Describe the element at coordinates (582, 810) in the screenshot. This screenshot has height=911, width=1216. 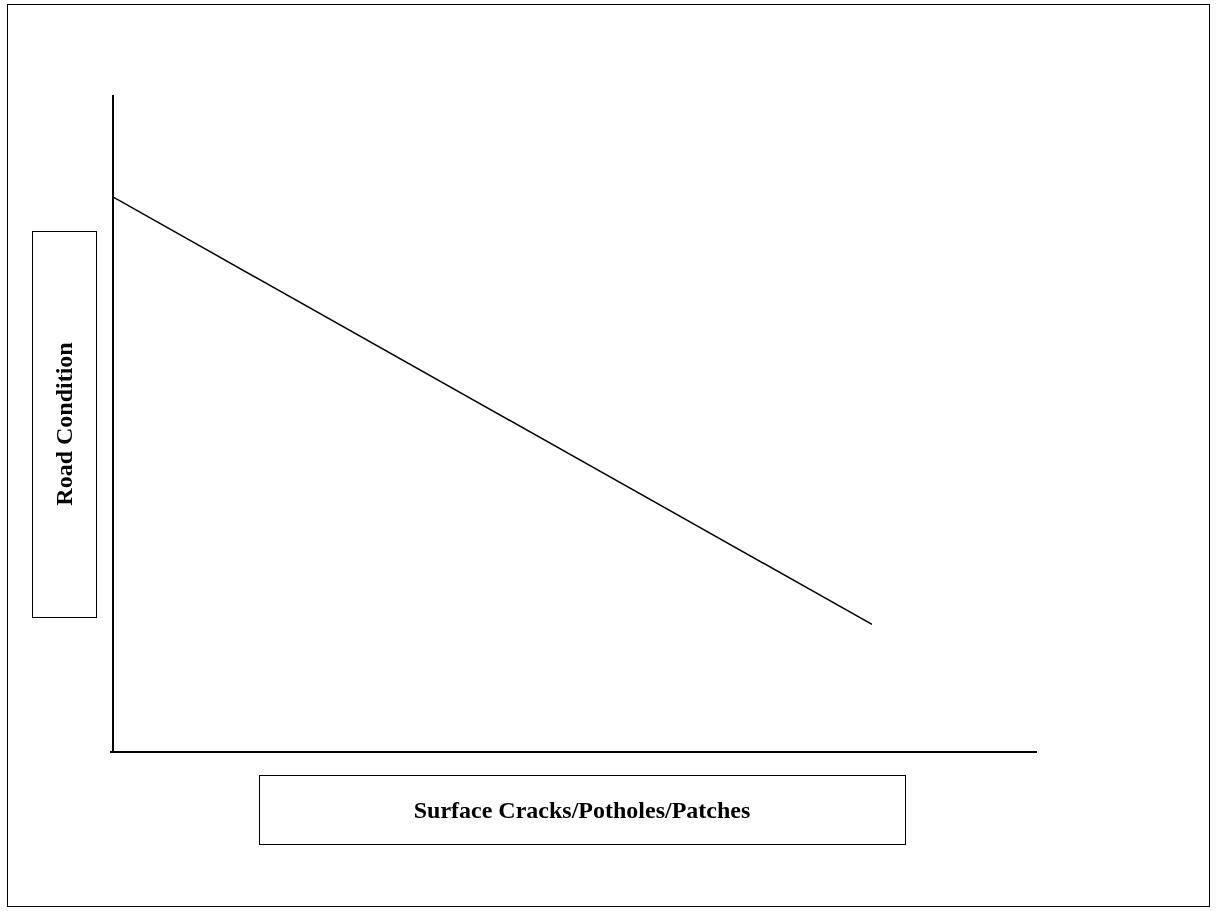
I see `x-axis-title: Surface Cracks/Potholes/Patches` at that location.